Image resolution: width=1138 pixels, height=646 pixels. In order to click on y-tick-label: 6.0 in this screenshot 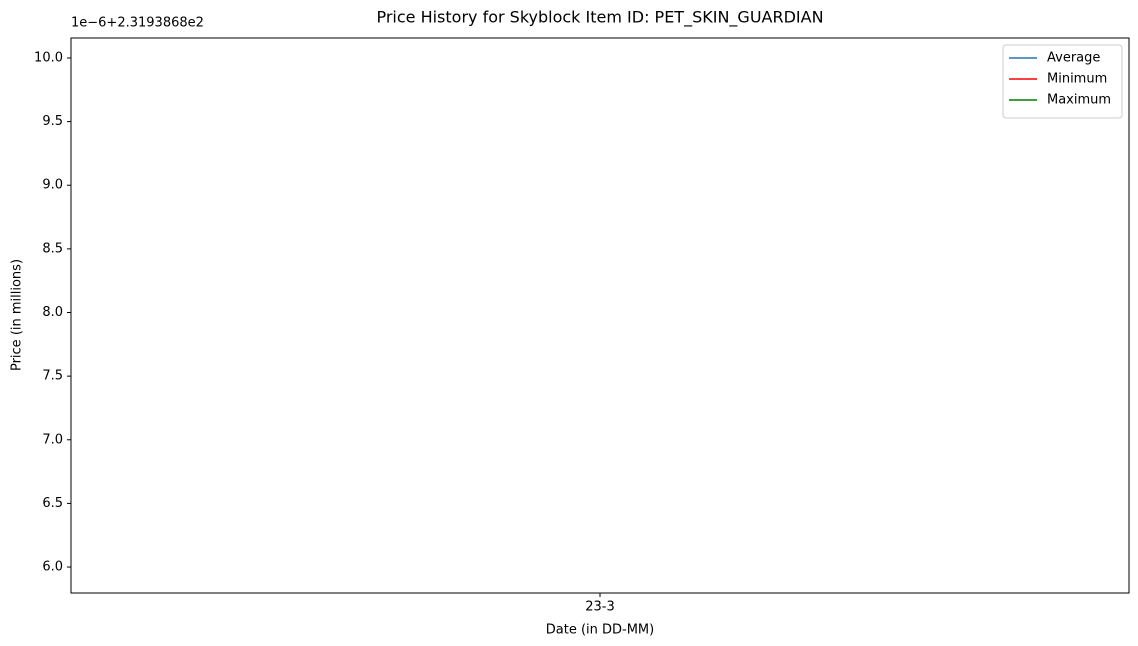, I will do `click(52, 567)`.